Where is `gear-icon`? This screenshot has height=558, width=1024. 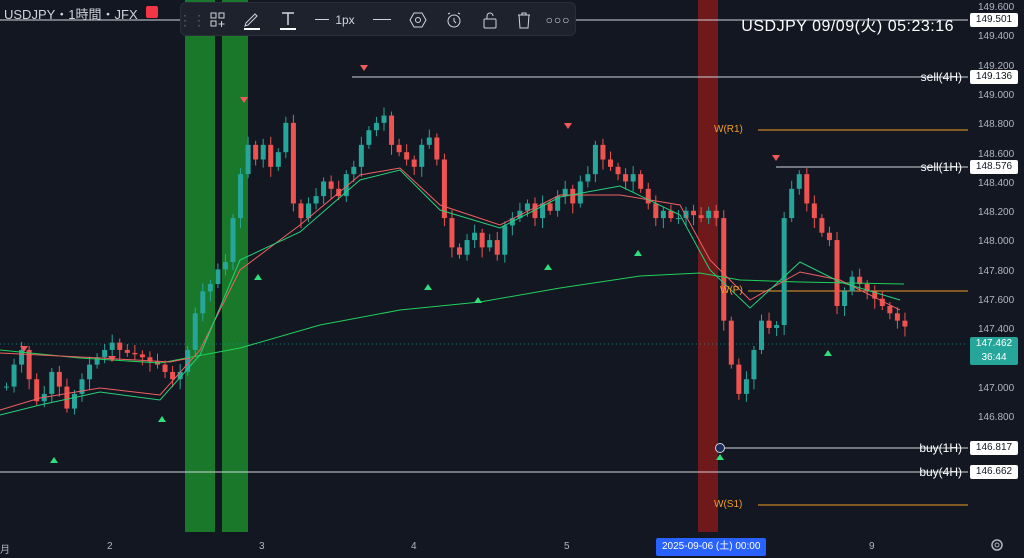
gear-icon is located at coordinates (997, 545).